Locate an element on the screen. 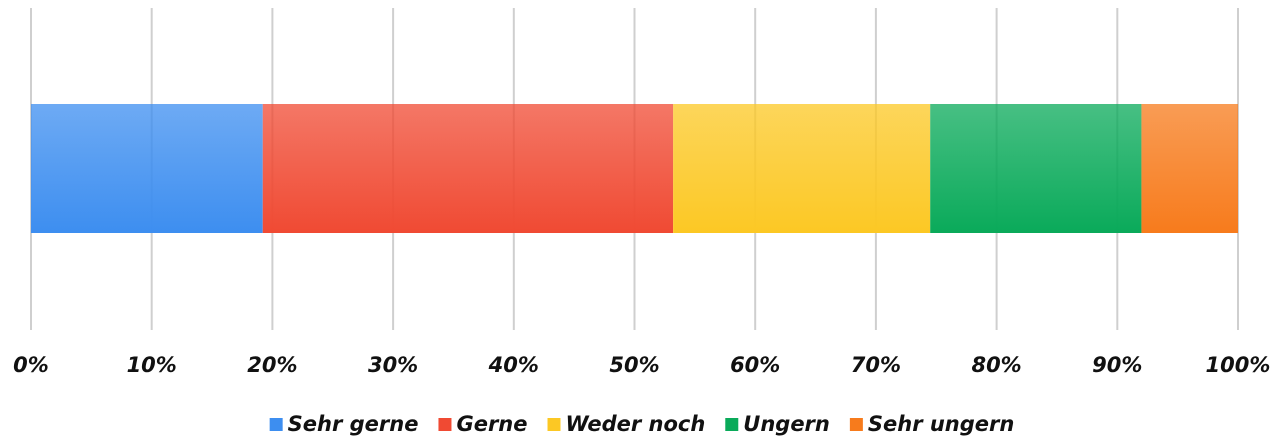 The image size is (1284, 441). legend-label: Sehr gerne is located at coordinates (353, 424).